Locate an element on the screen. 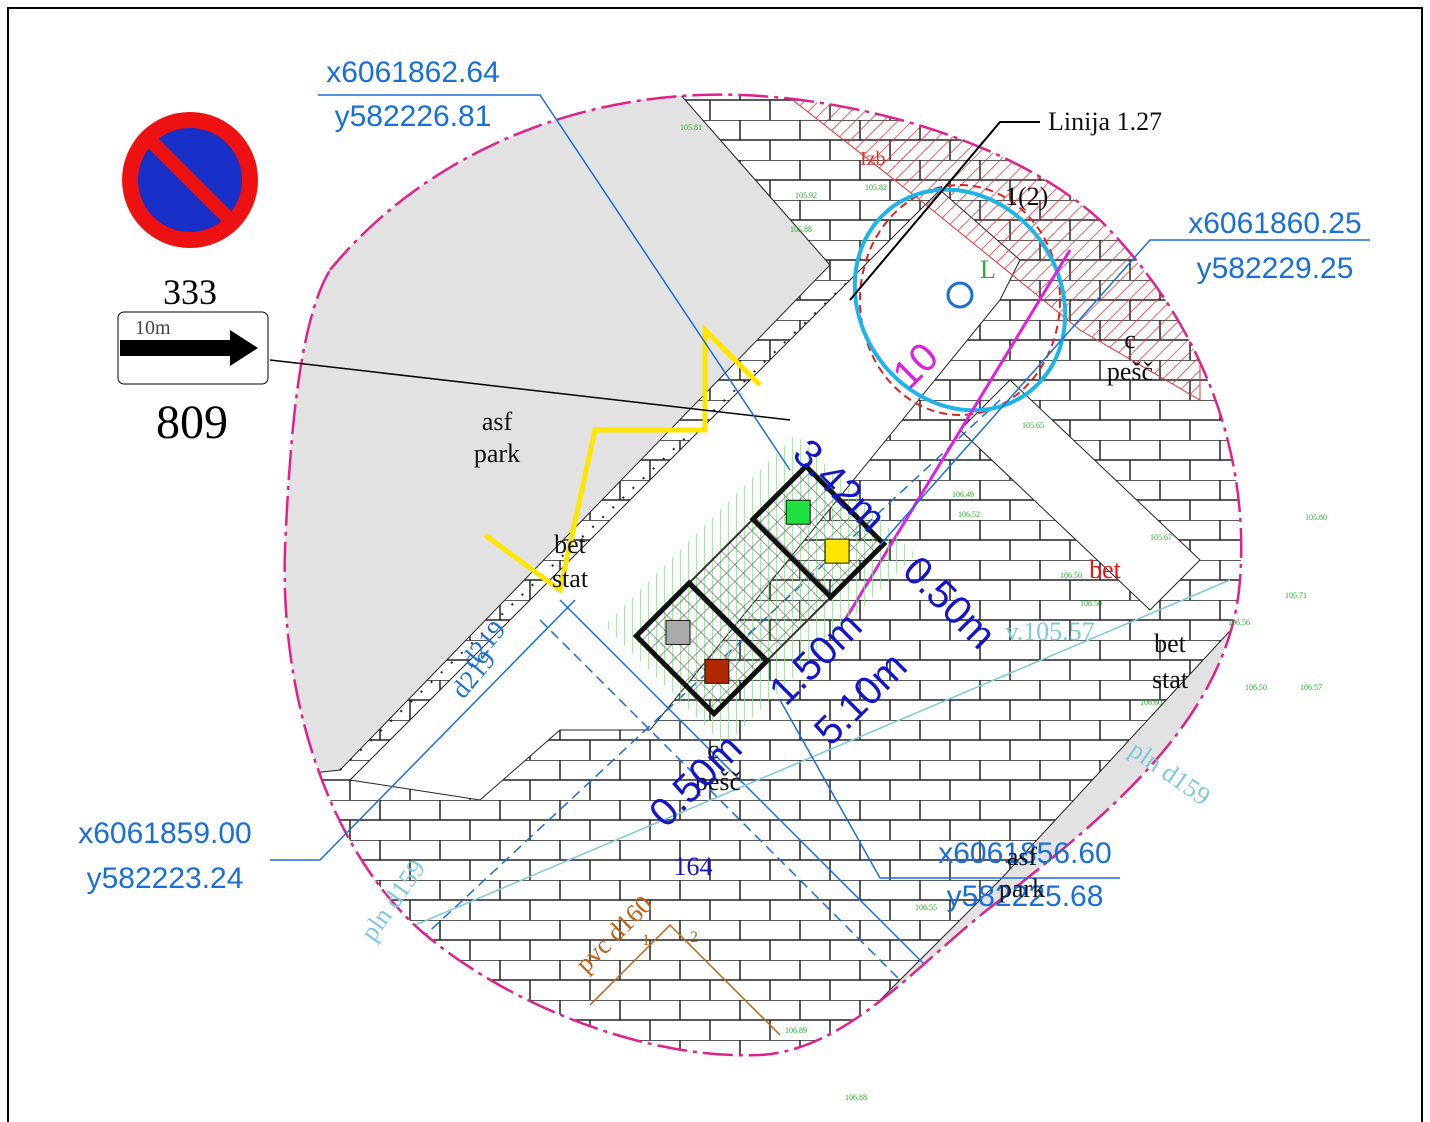 The width and height of the screenshot is (1430, 1122). arrow-label: 10m is located at coordinates (153, 328).